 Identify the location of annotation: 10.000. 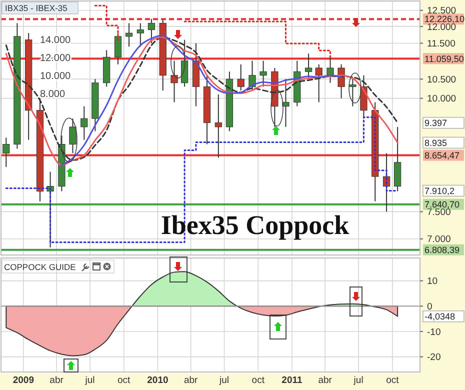
(56, 76).